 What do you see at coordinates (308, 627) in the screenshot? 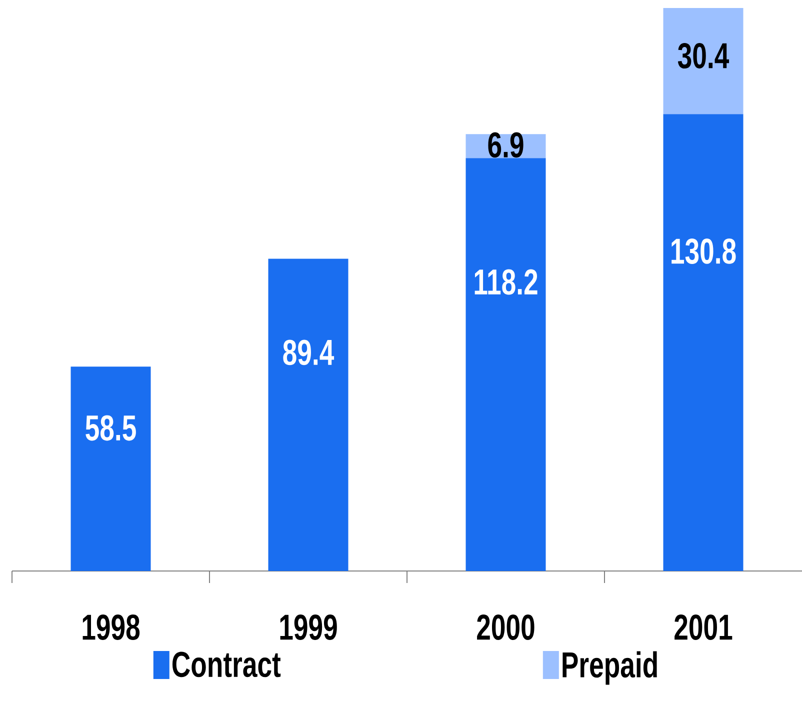
I see `x-tick-label: 1999` at bounding box center [308, 627].